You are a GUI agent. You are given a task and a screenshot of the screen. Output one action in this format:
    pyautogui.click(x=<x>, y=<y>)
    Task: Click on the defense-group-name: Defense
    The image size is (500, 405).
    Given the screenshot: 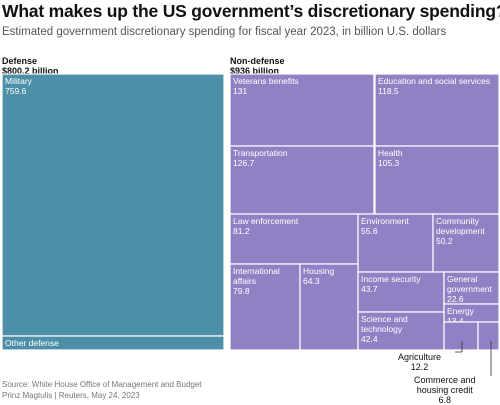 What is the action you would take?
    pyautogui.click(x=20, y=61)
    